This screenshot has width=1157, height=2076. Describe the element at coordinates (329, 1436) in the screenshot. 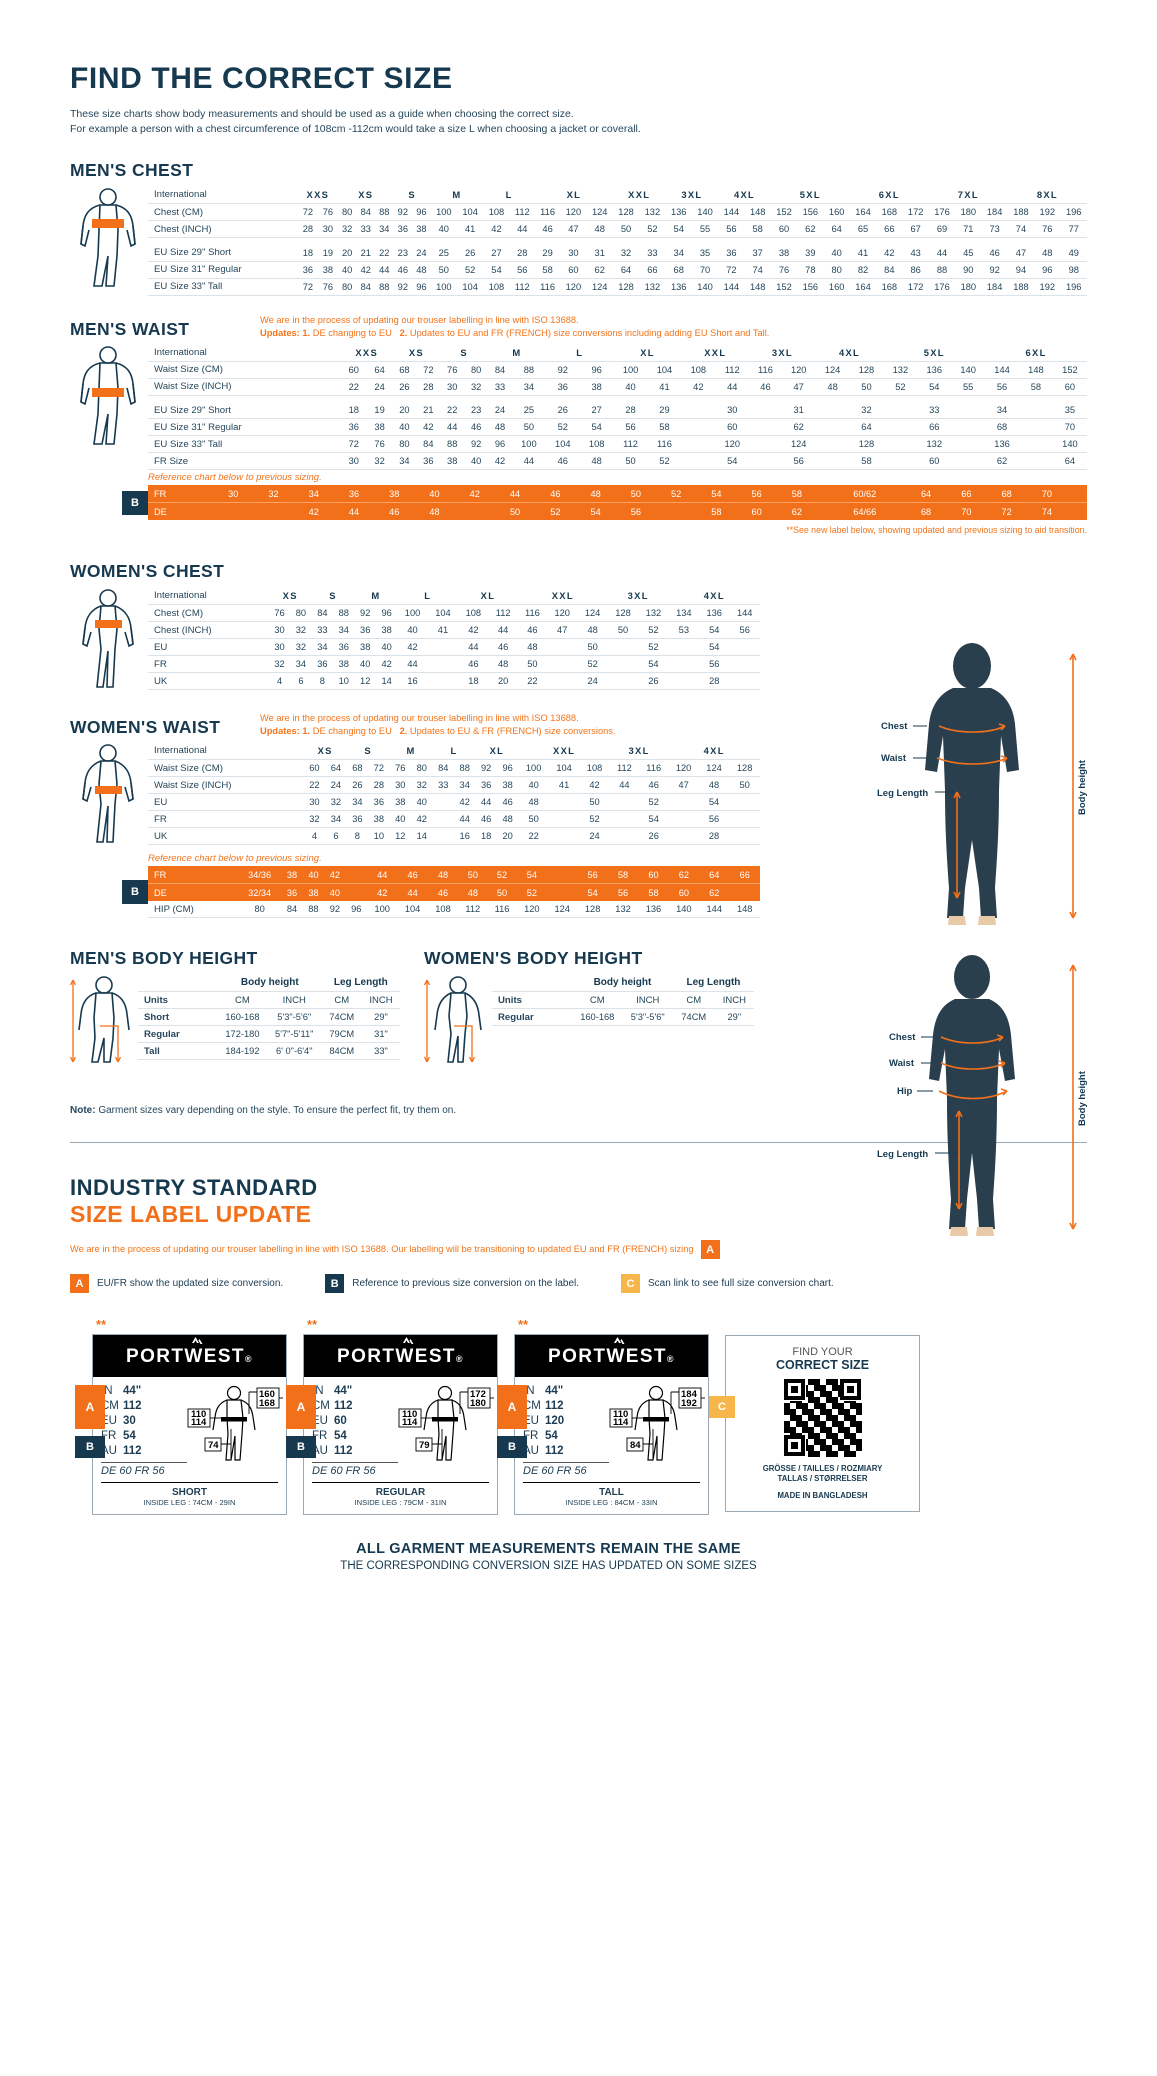

I see `spec-fr: FR 54` at that location.